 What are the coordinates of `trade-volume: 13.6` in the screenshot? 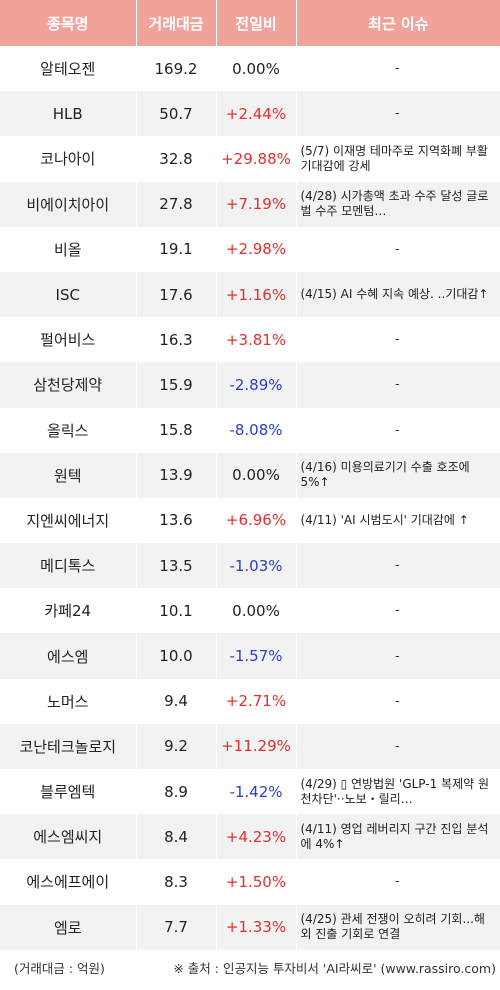 It's located at (176, 520).